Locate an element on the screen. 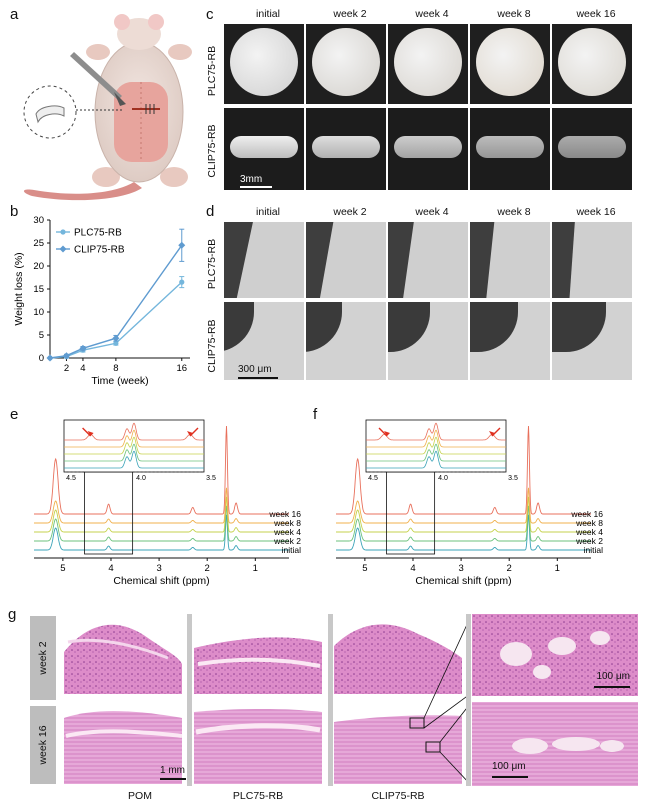  c-row-plc: PLC75-RB is located at coordinates (212, 71).